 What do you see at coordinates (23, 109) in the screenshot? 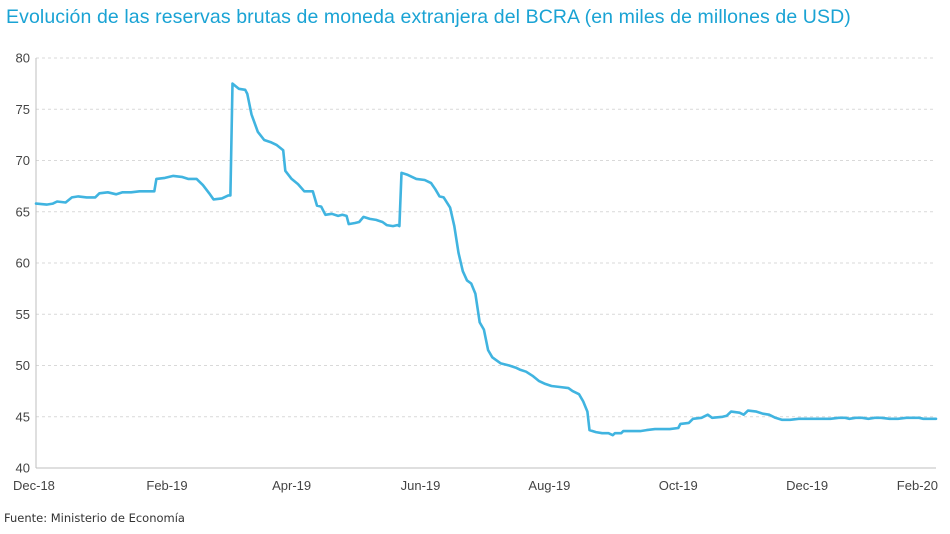
I see `y-tick-label: 75` at bounding box center [23, 109].